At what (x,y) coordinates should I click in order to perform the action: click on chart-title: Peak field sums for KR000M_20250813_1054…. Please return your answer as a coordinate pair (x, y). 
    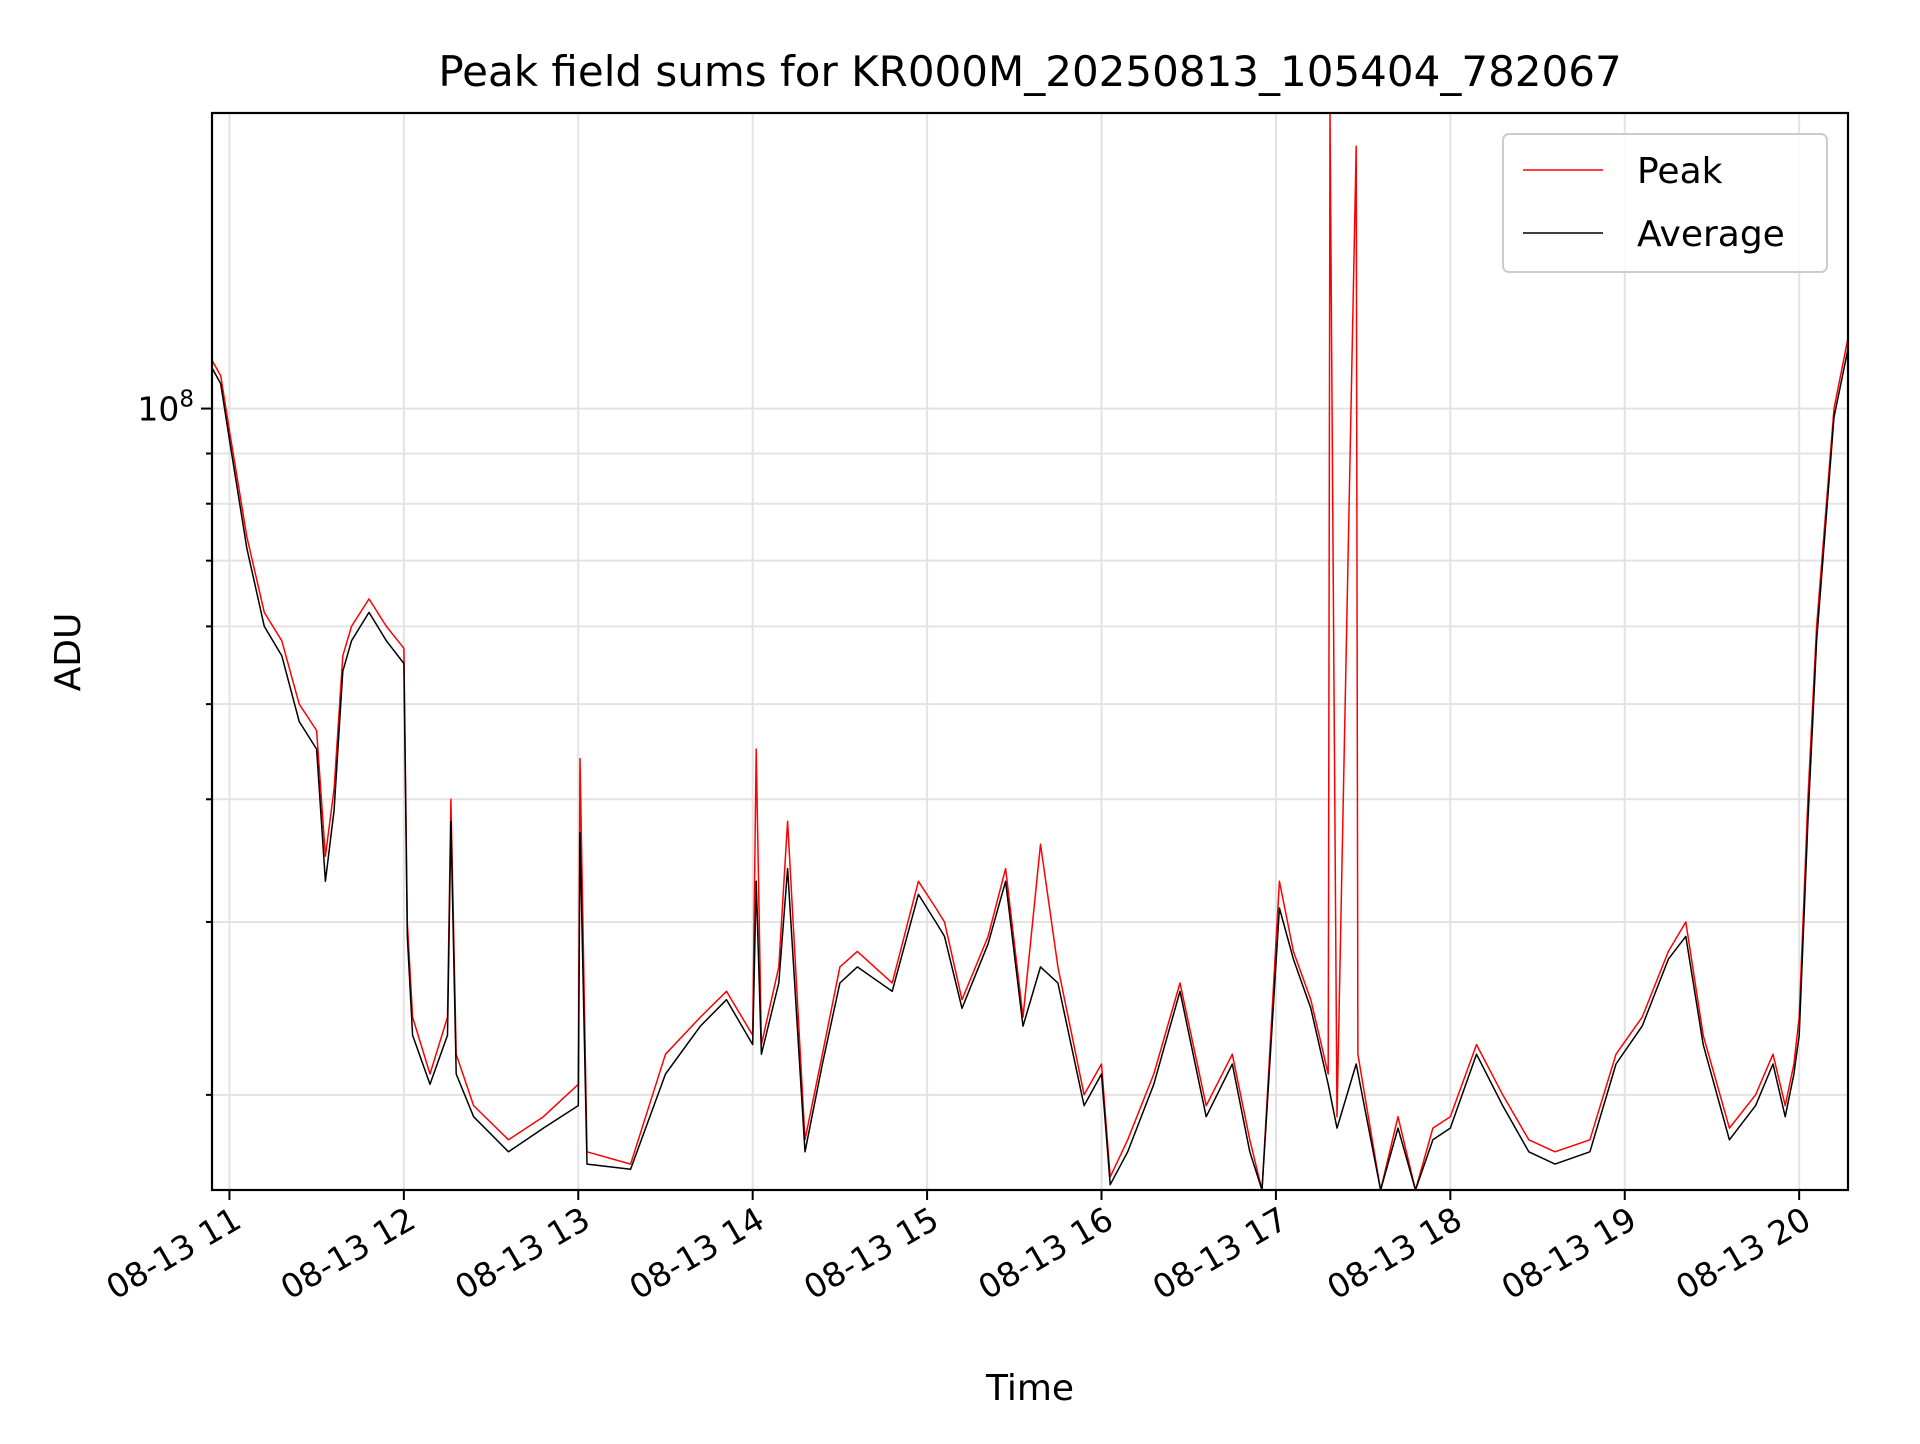
    Looking at the image, I should click on (1029, 71).